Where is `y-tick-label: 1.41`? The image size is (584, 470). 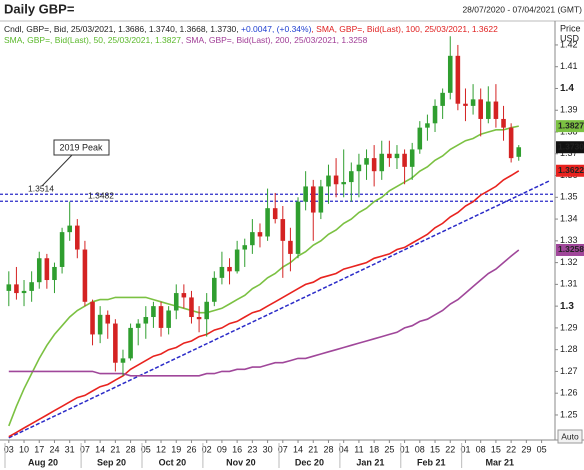
y-tick-label: 1.41 is located at coordinates (569, 66).